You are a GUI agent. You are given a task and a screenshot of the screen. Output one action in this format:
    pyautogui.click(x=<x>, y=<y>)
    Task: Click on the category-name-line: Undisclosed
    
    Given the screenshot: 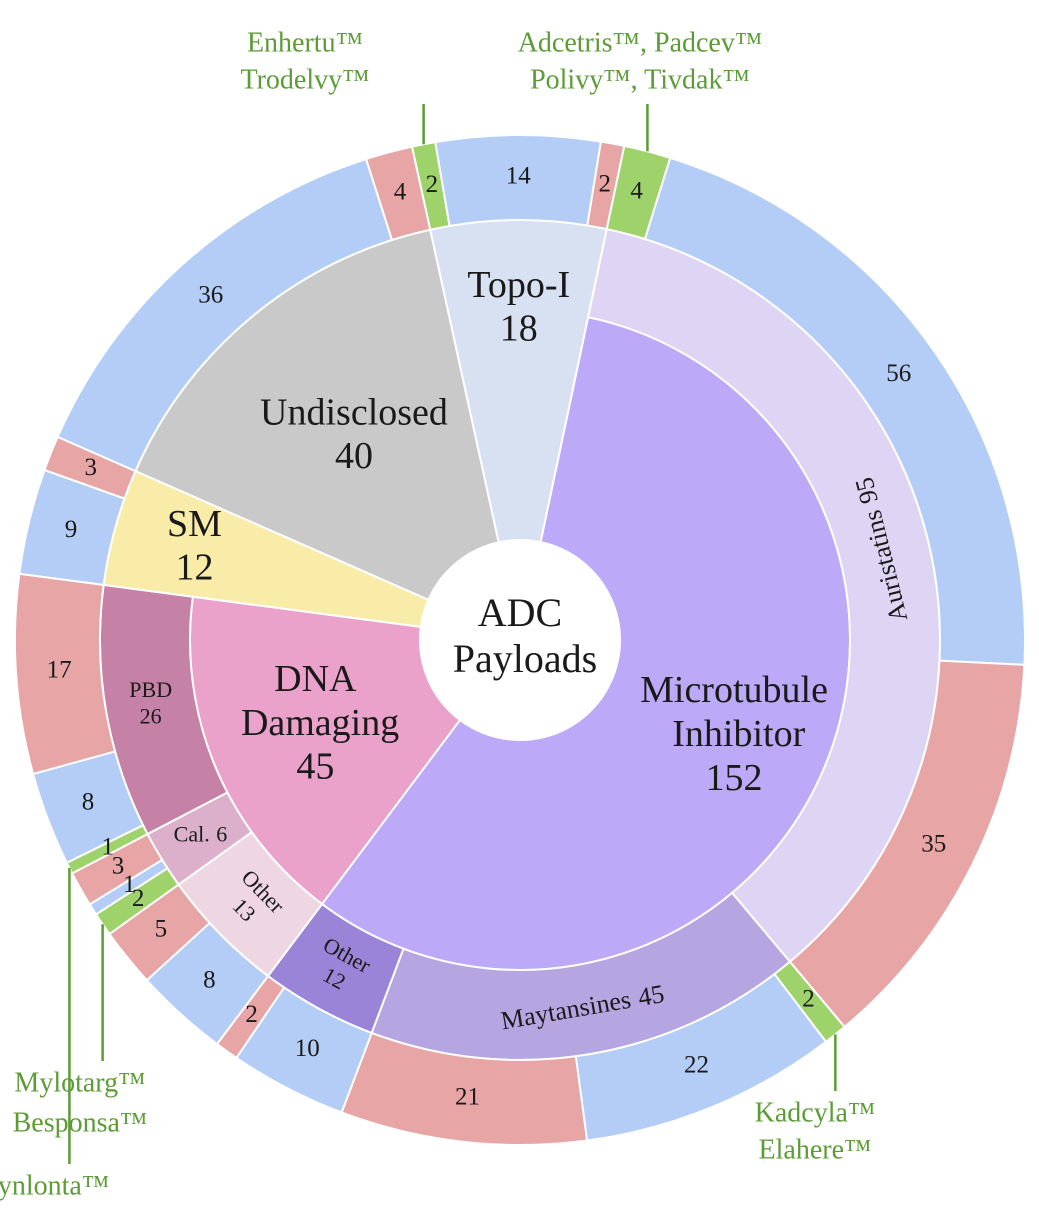 What is the action you would take?
    pyautogui.click(x=354, y=412)
    